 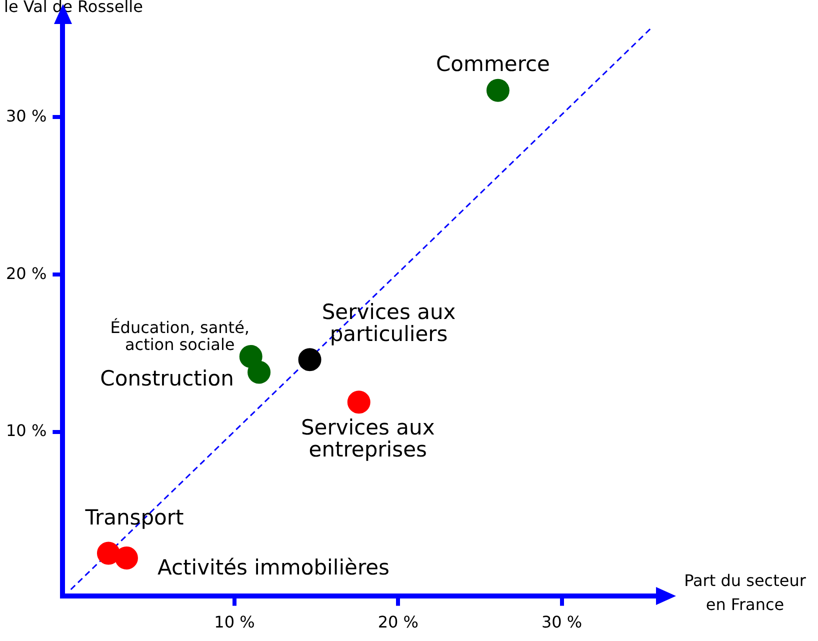 What do you see at coordinates (26, 430) in the screenshot?
I see `y-tick-label: 10 %` at bounding box center [26, 430].